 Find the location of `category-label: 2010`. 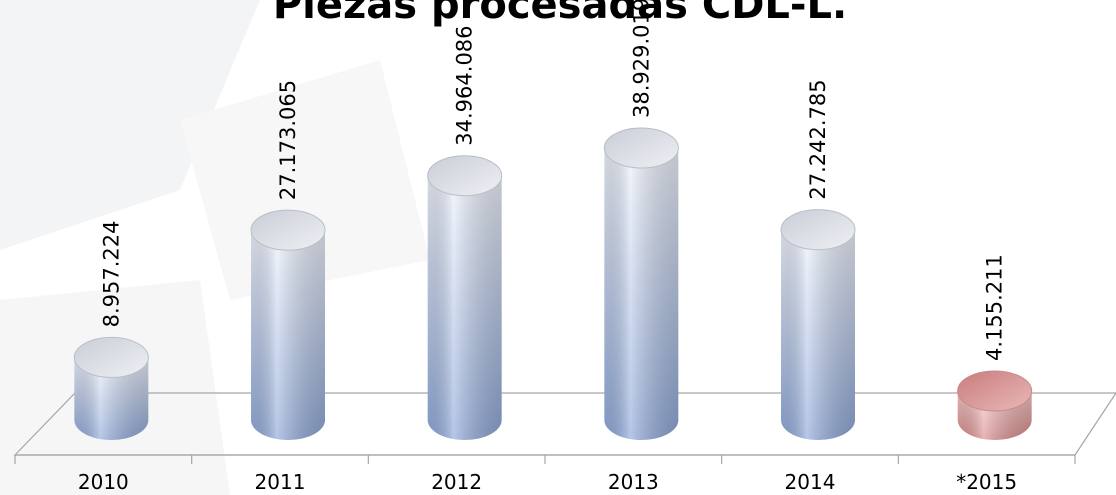

category-label: 2010 is located at coordinates (103, 482).